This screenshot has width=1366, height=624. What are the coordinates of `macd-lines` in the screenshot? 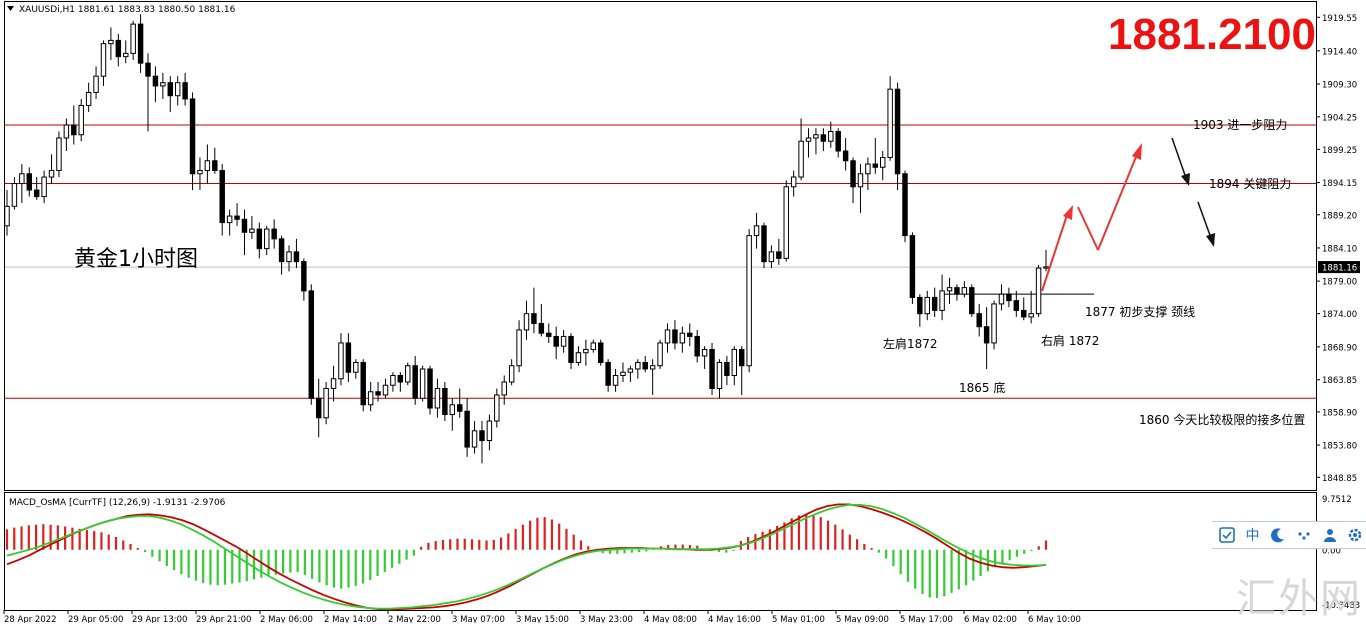 It's located at (526, 557).